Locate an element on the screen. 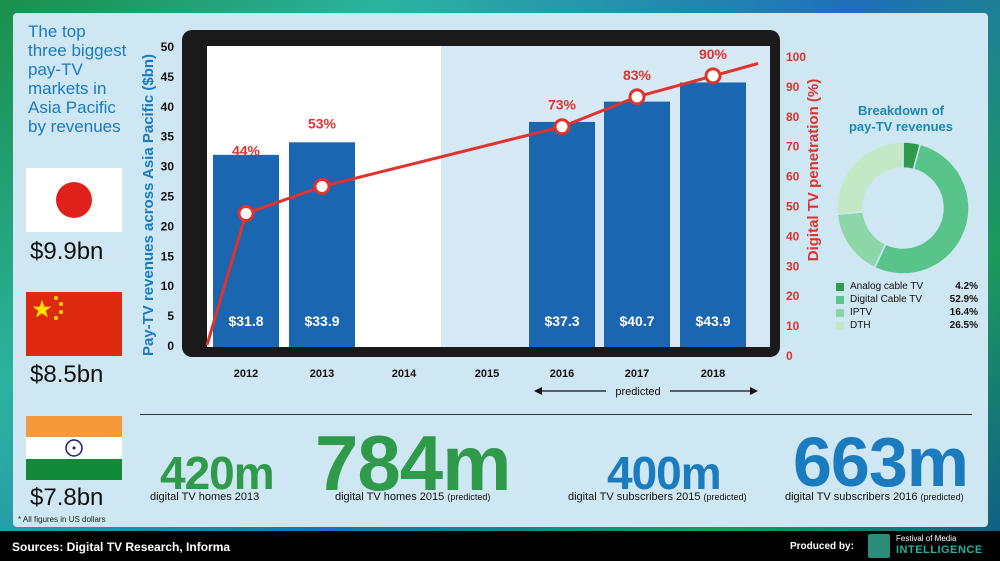  bar-label-2013: $33.9 is located at coordinates (321, 321).